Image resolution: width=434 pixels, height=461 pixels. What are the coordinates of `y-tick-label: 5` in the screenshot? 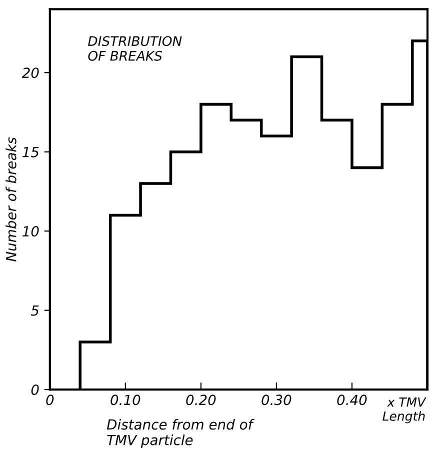 It's located at (34, 310).